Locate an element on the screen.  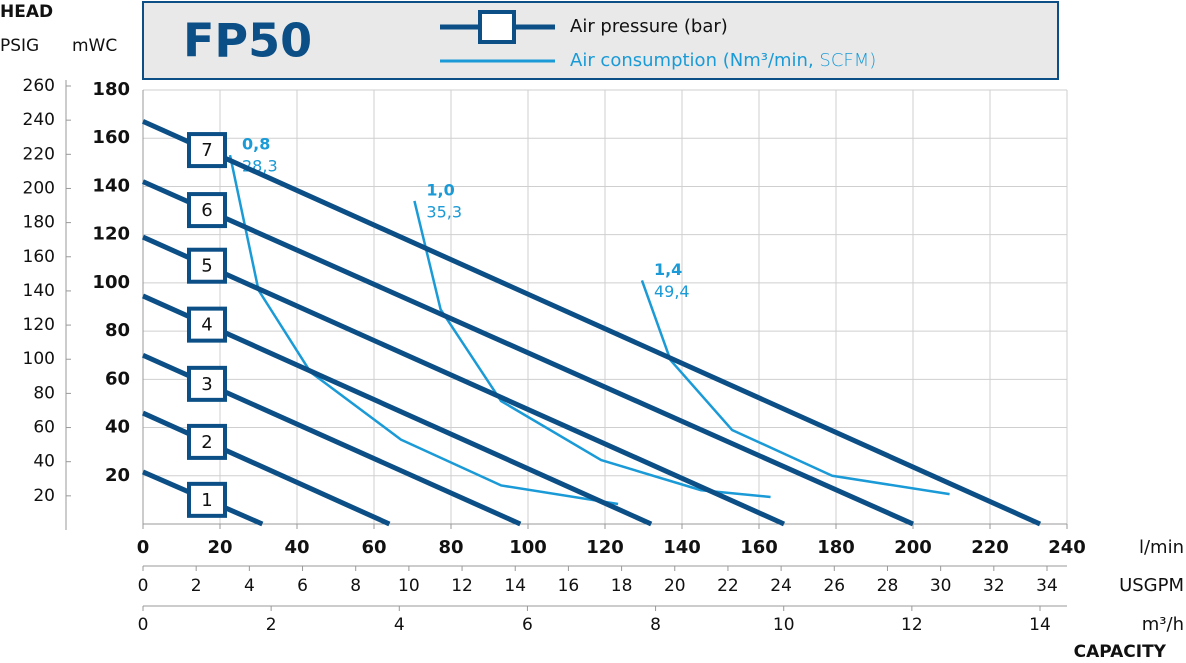
x-tick-label: 32 is located at coordinates (994, 586).